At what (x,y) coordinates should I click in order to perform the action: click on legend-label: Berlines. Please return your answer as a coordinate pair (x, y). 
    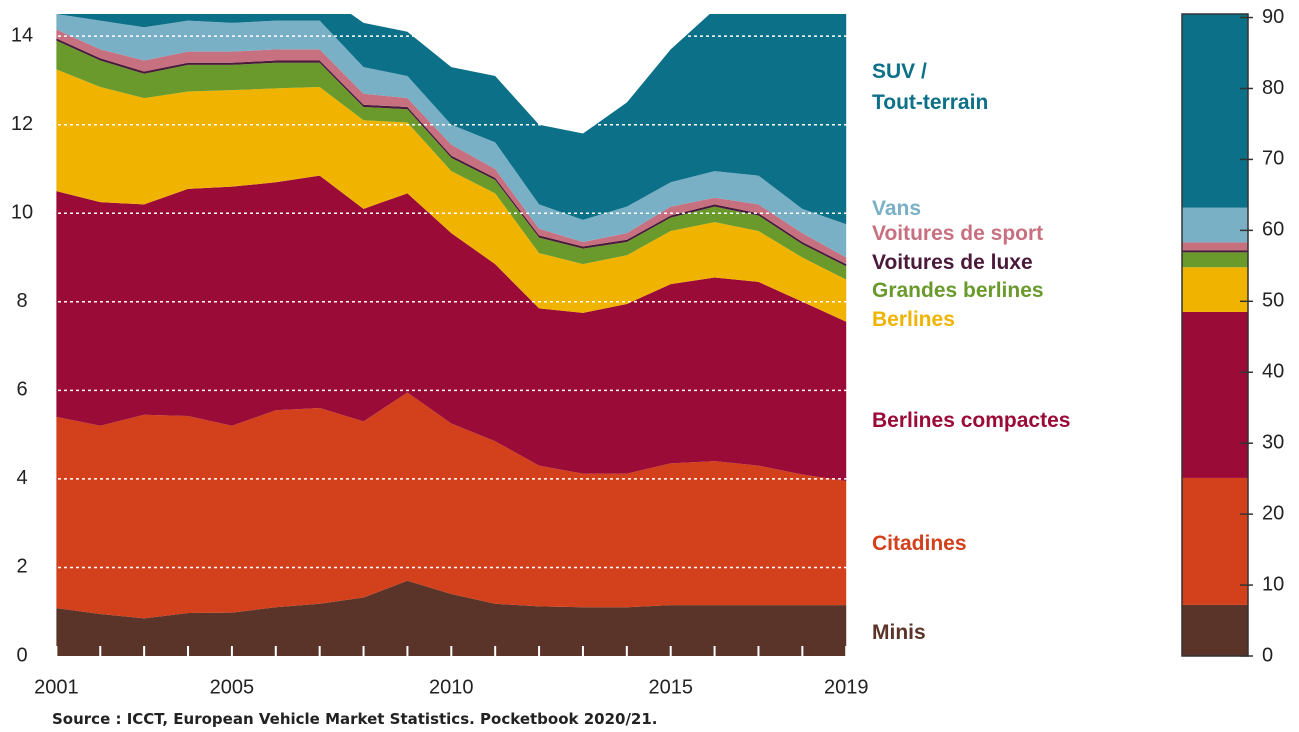
    Looking at the image, I should click on (913, 319).